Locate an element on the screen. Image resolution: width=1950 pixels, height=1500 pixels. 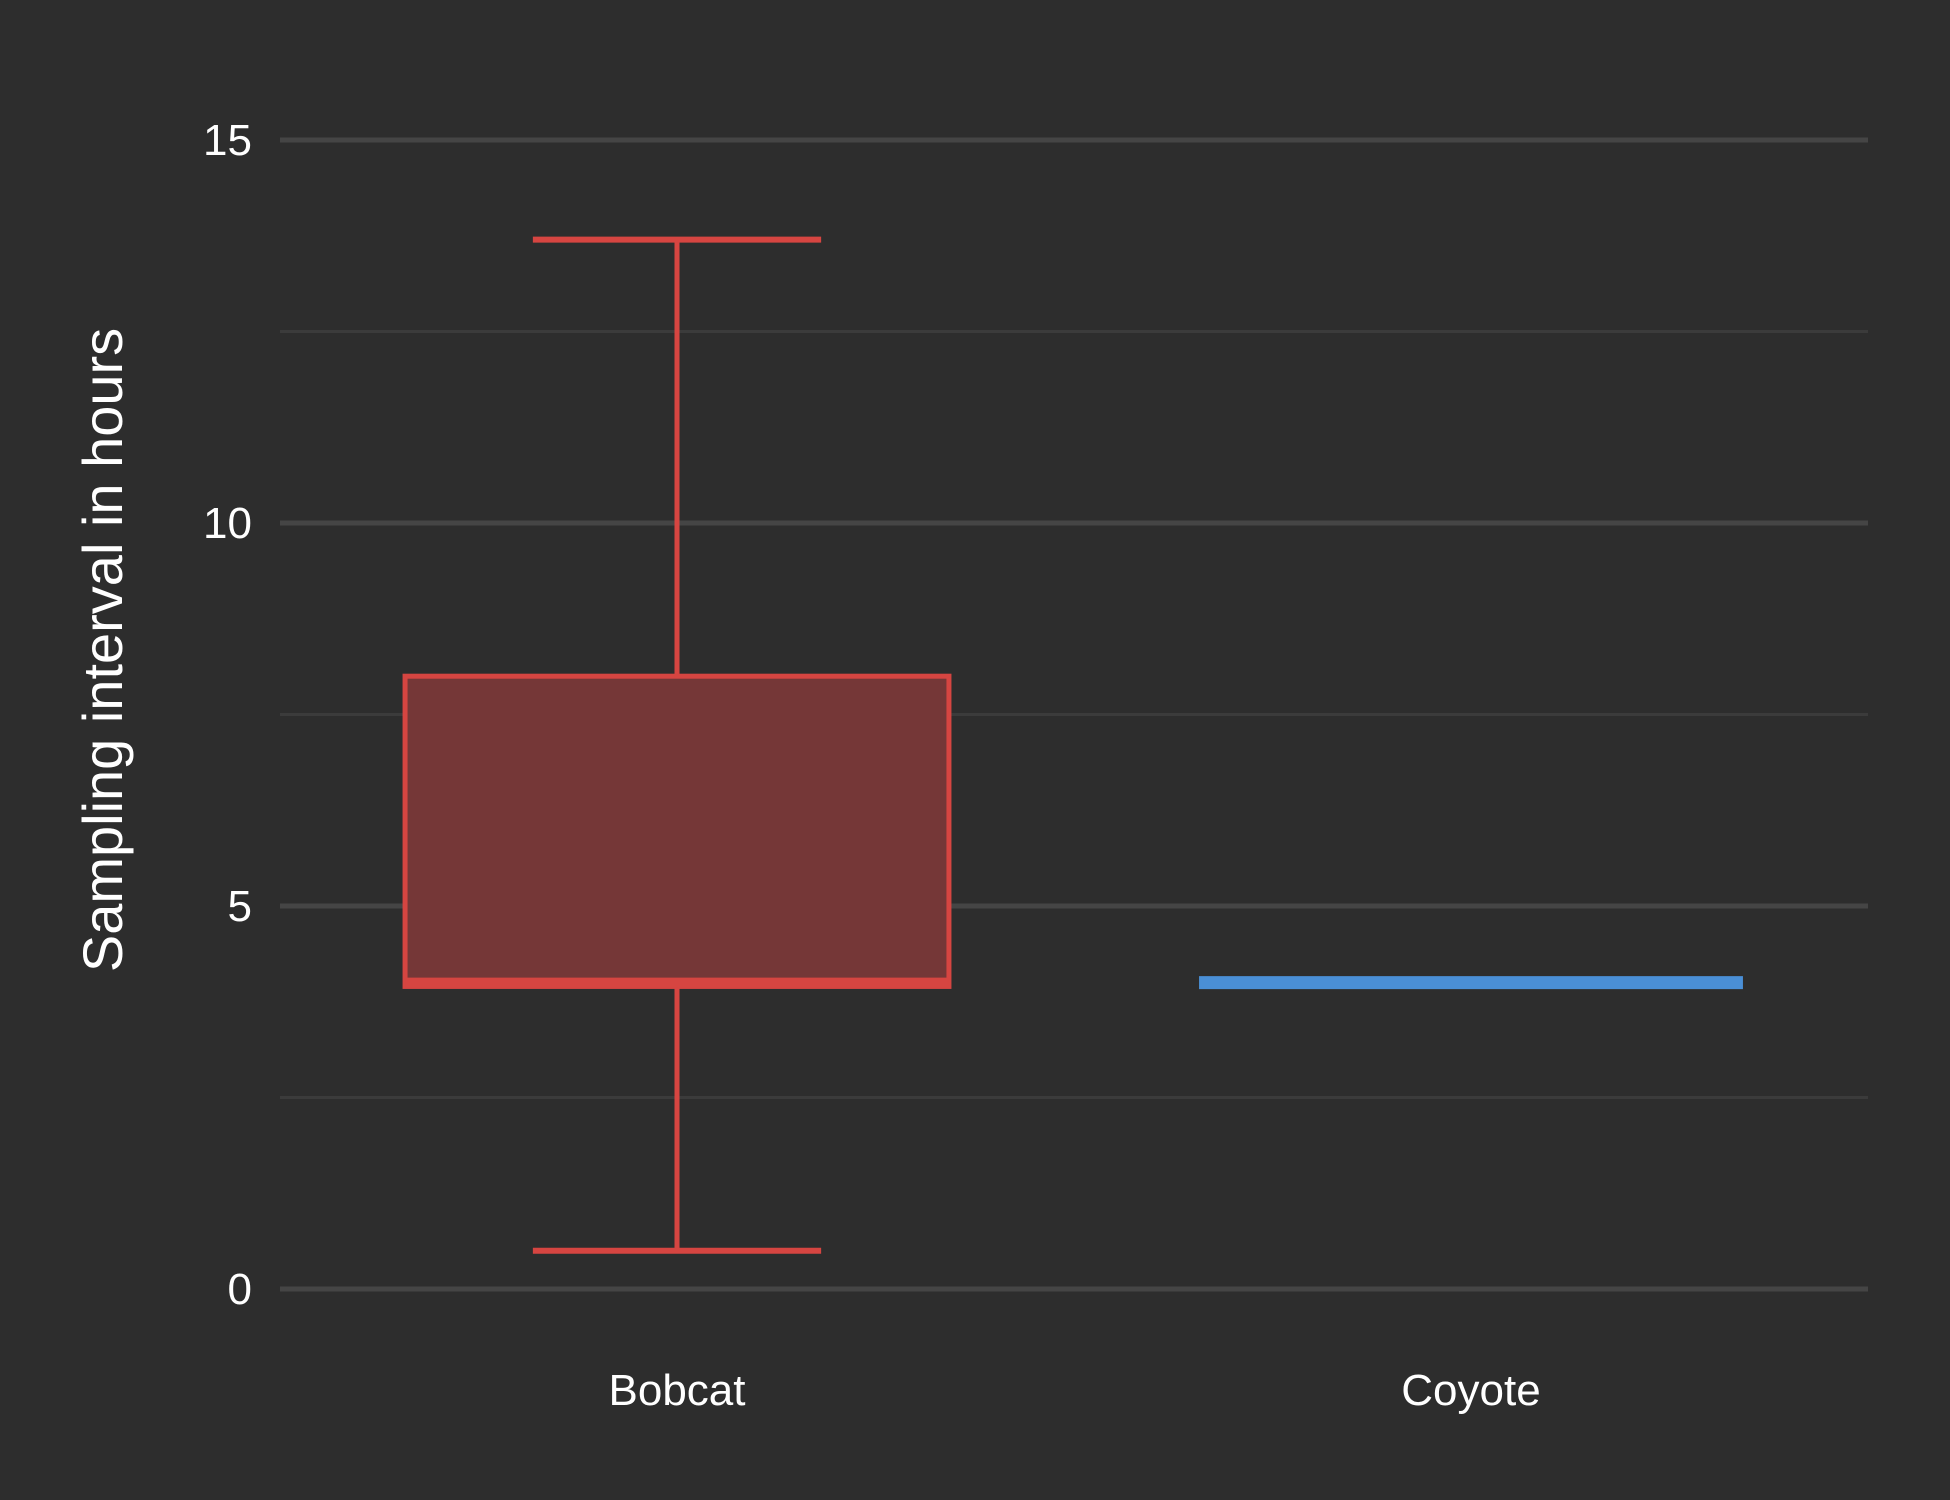
y-axis-title: Sampling interval in hours is located at coordinates (102, 650).